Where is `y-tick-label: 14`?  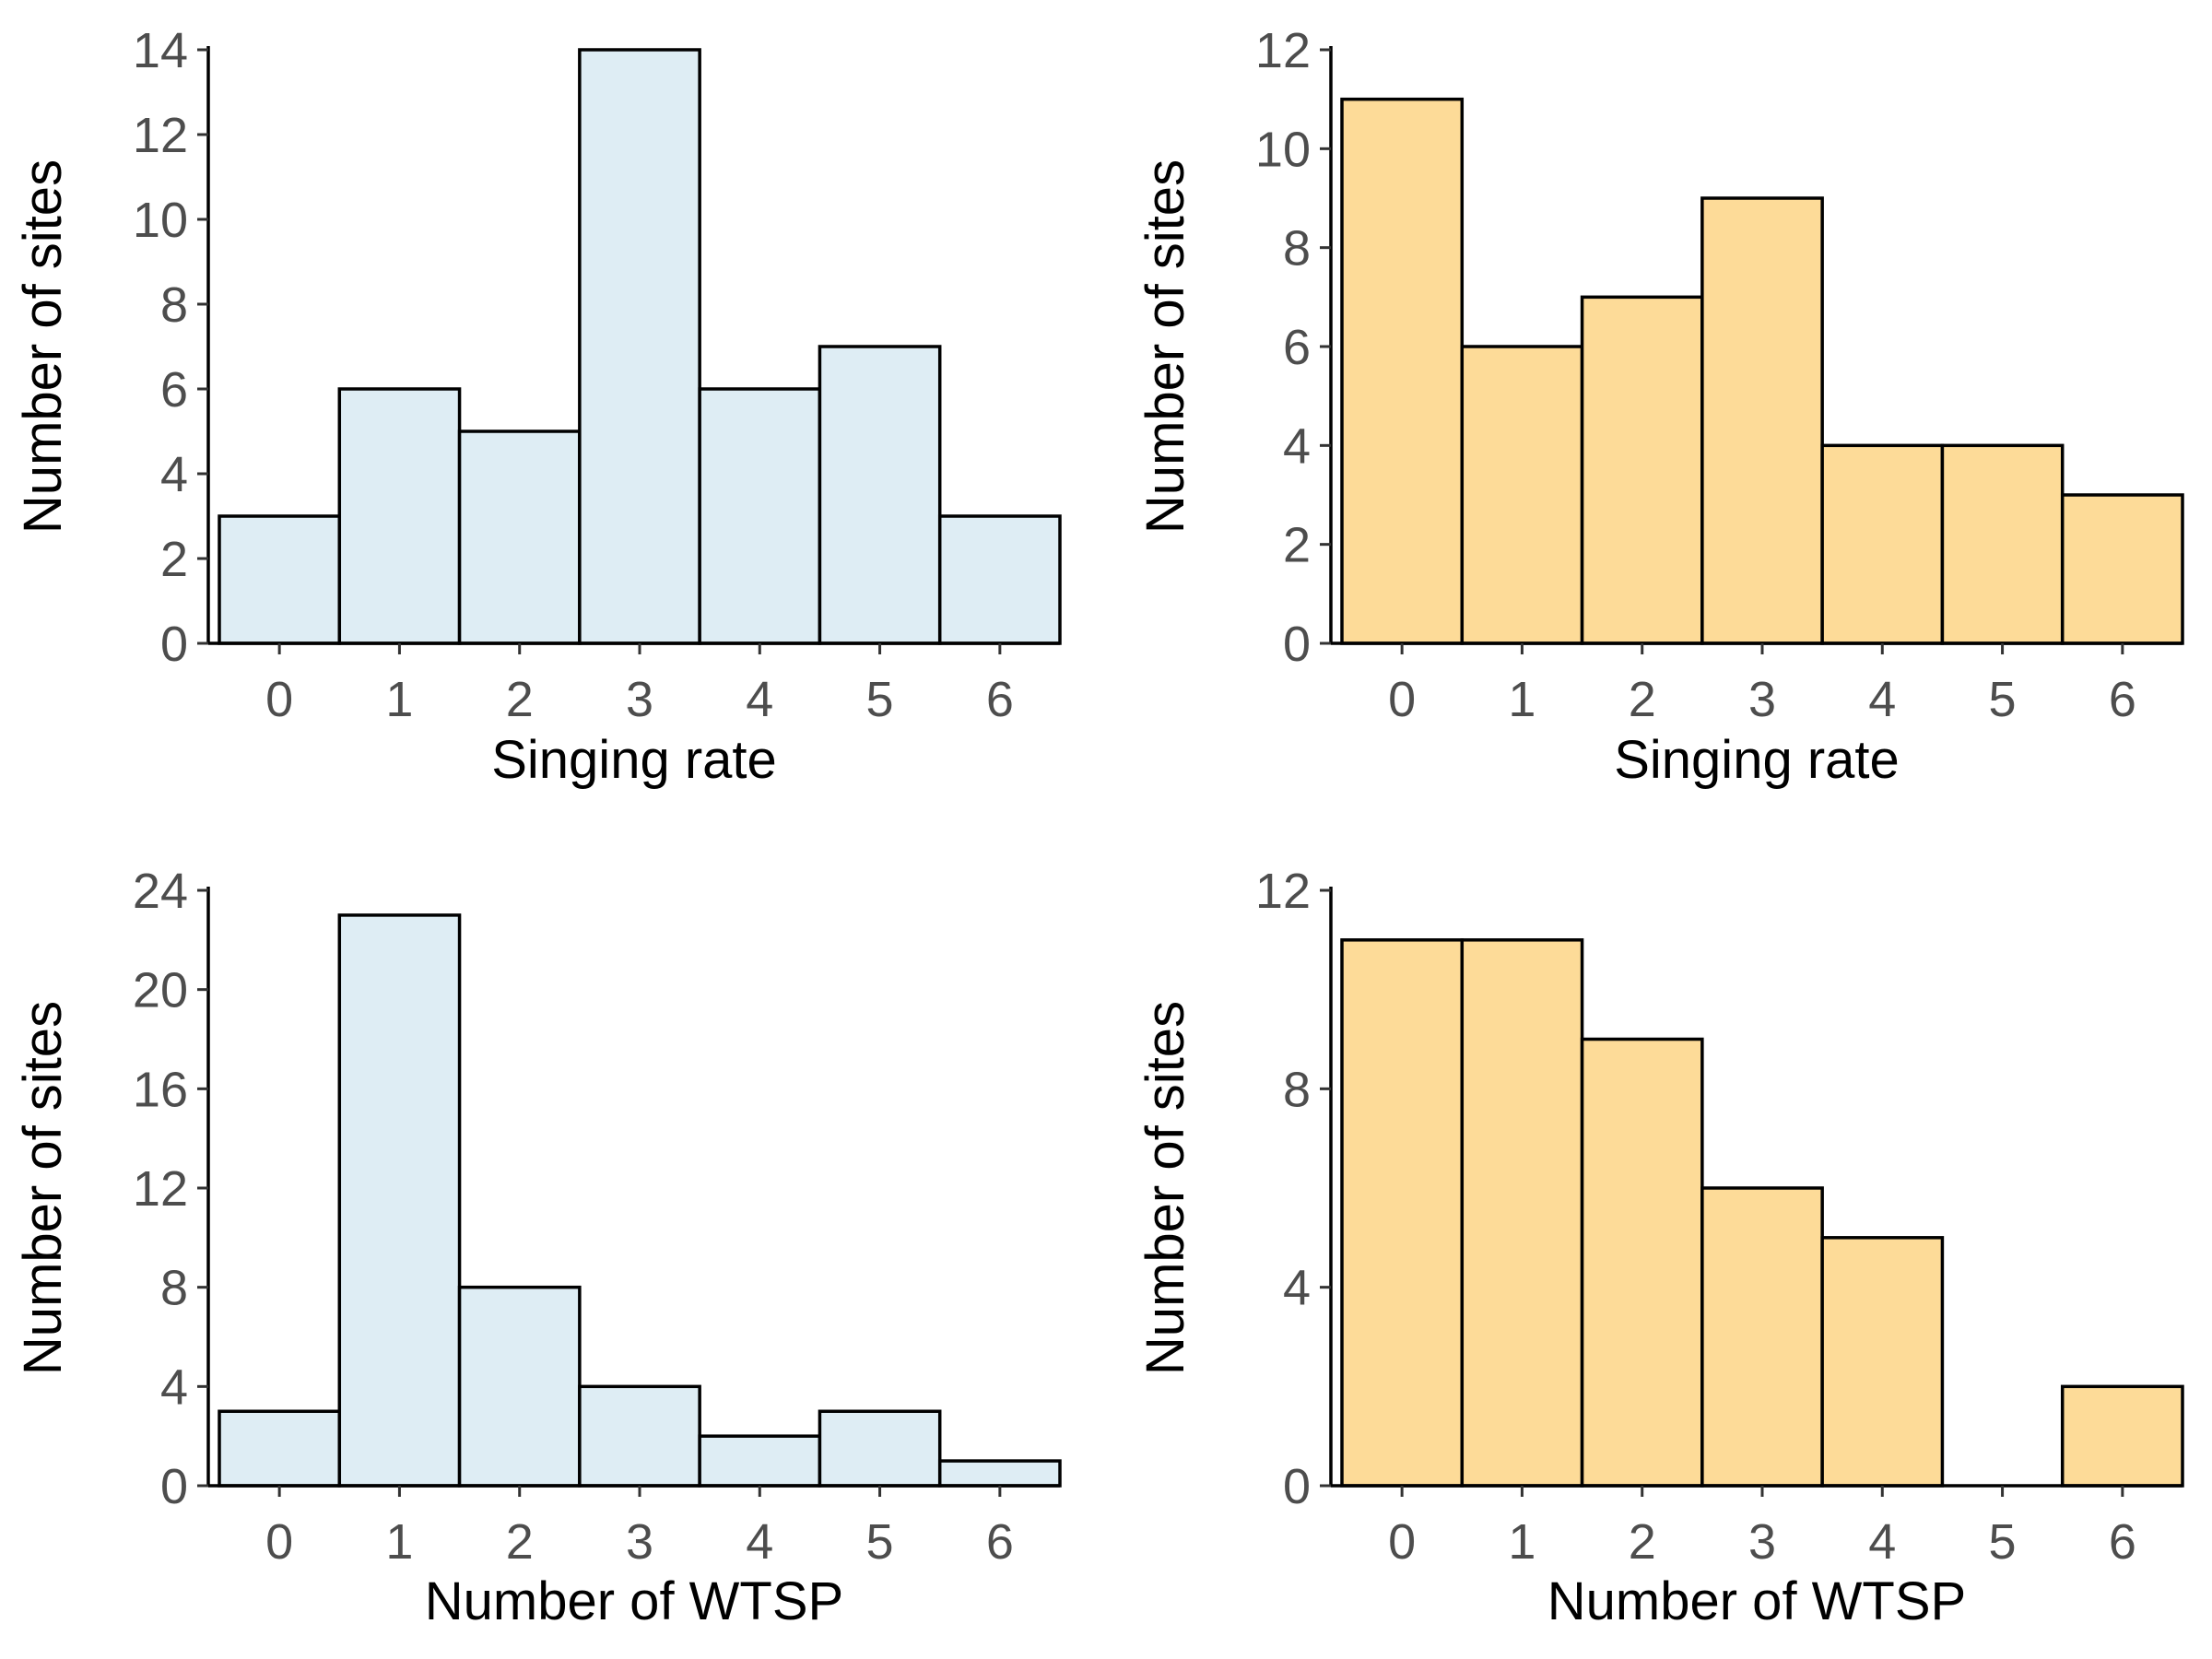 y-tick-label: 14 is located at coordinates (160, 50).